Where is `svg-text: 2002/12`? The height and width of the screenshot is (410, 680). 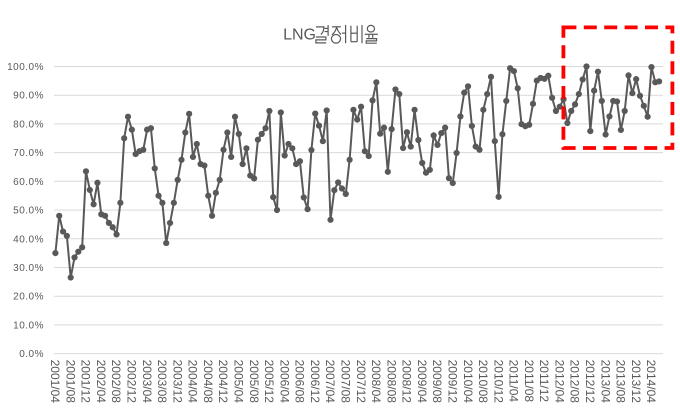
svg-text: 2002/12 is located at coordinates (132, 382).